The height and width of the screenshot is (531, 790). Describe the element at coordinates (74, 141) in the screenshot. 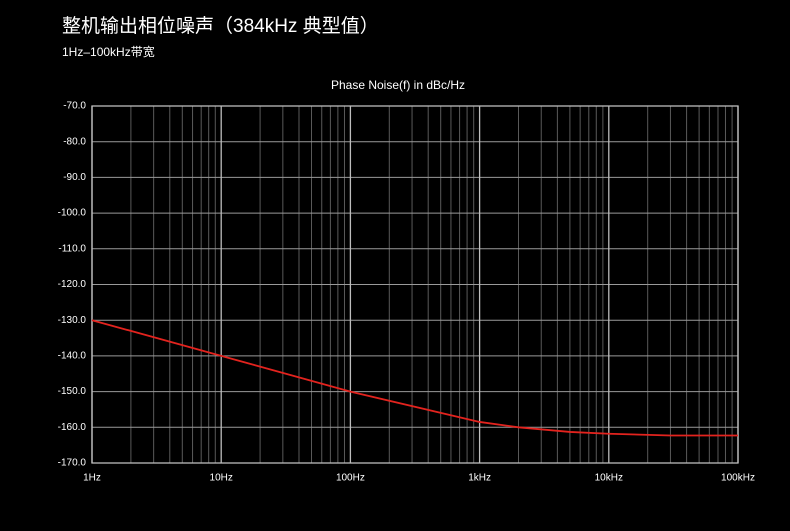

I see `y-tick-label: -80.0` at that location.